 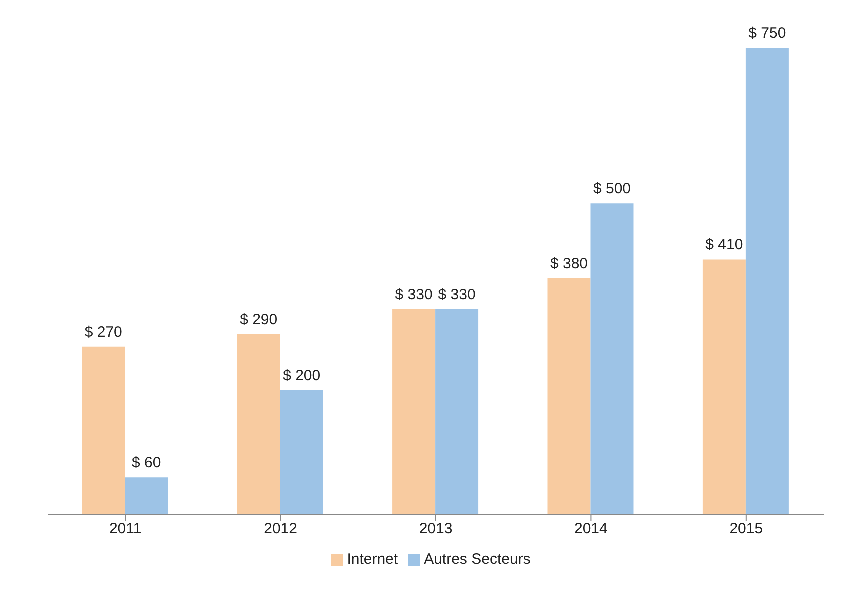 What do you see at coordinates (436, 529) in the screenshot?
I see `x-tick-label: 2013` at bounding box center [436, 529].